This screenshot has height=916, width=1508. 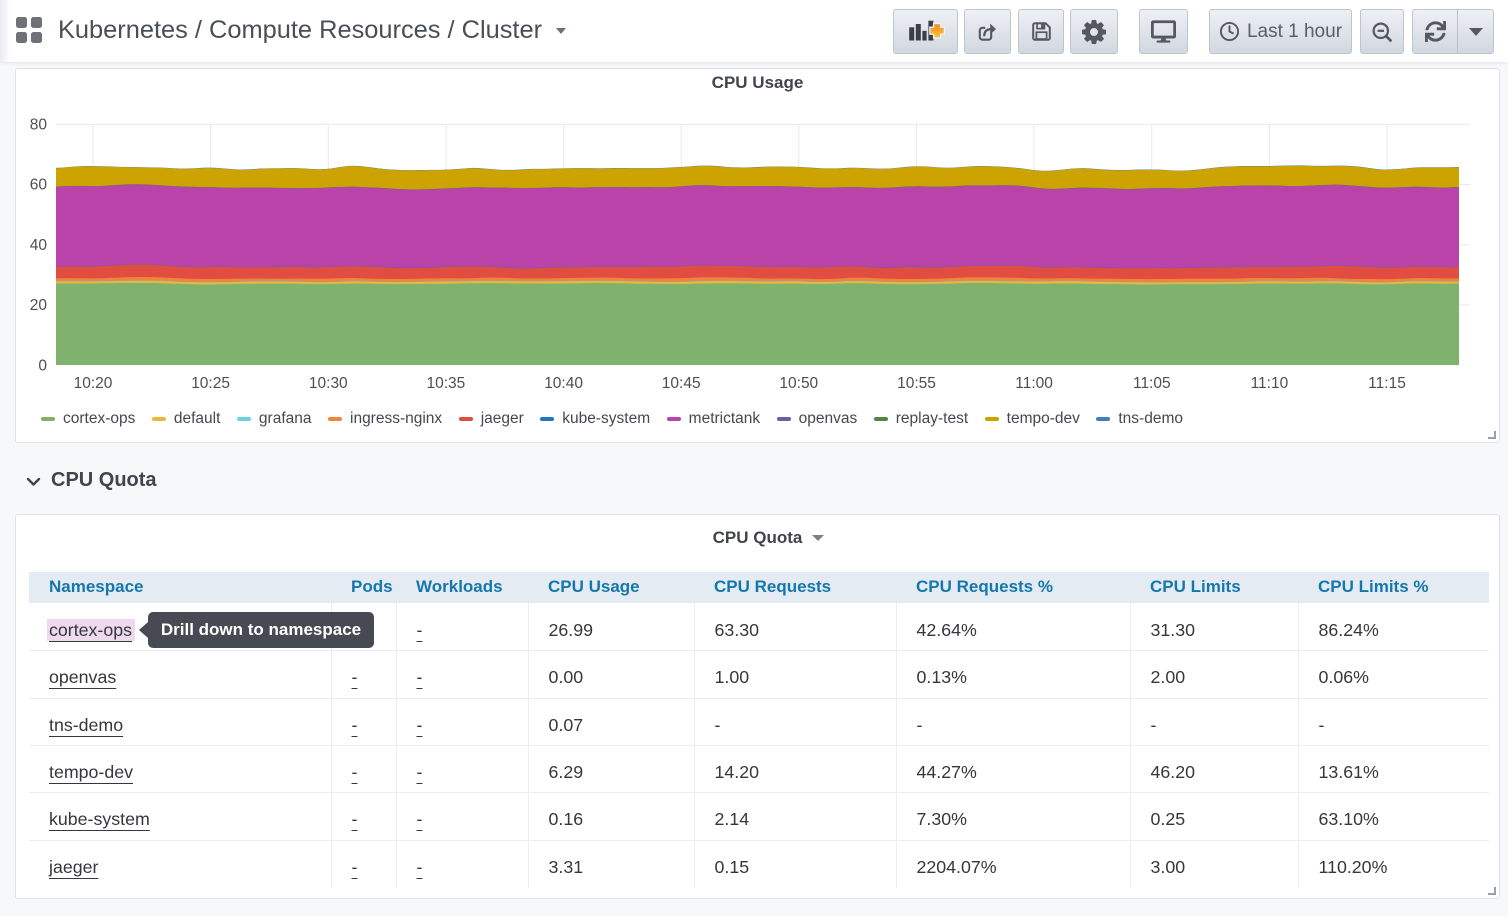 I want to click on svg-text: 0, so click(x=42, y=365).